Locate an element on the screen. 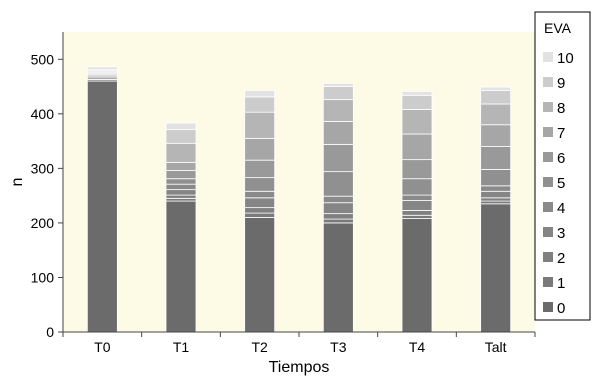  y-tick-label: 100 is located at coordinates (43, 277).